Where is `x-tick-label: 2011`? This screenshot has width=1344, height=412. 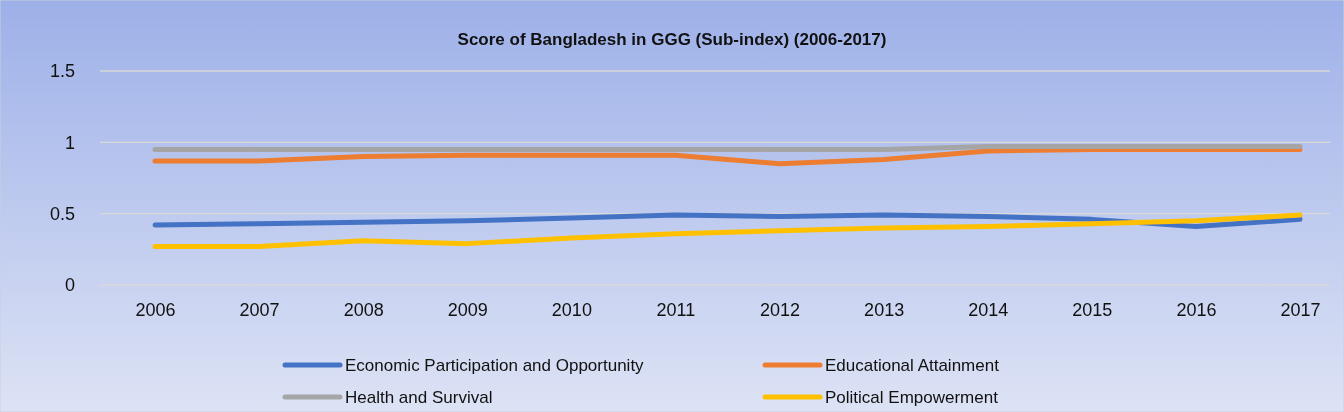 x-tick-label: 2011 is located at coordinates (676, 309).